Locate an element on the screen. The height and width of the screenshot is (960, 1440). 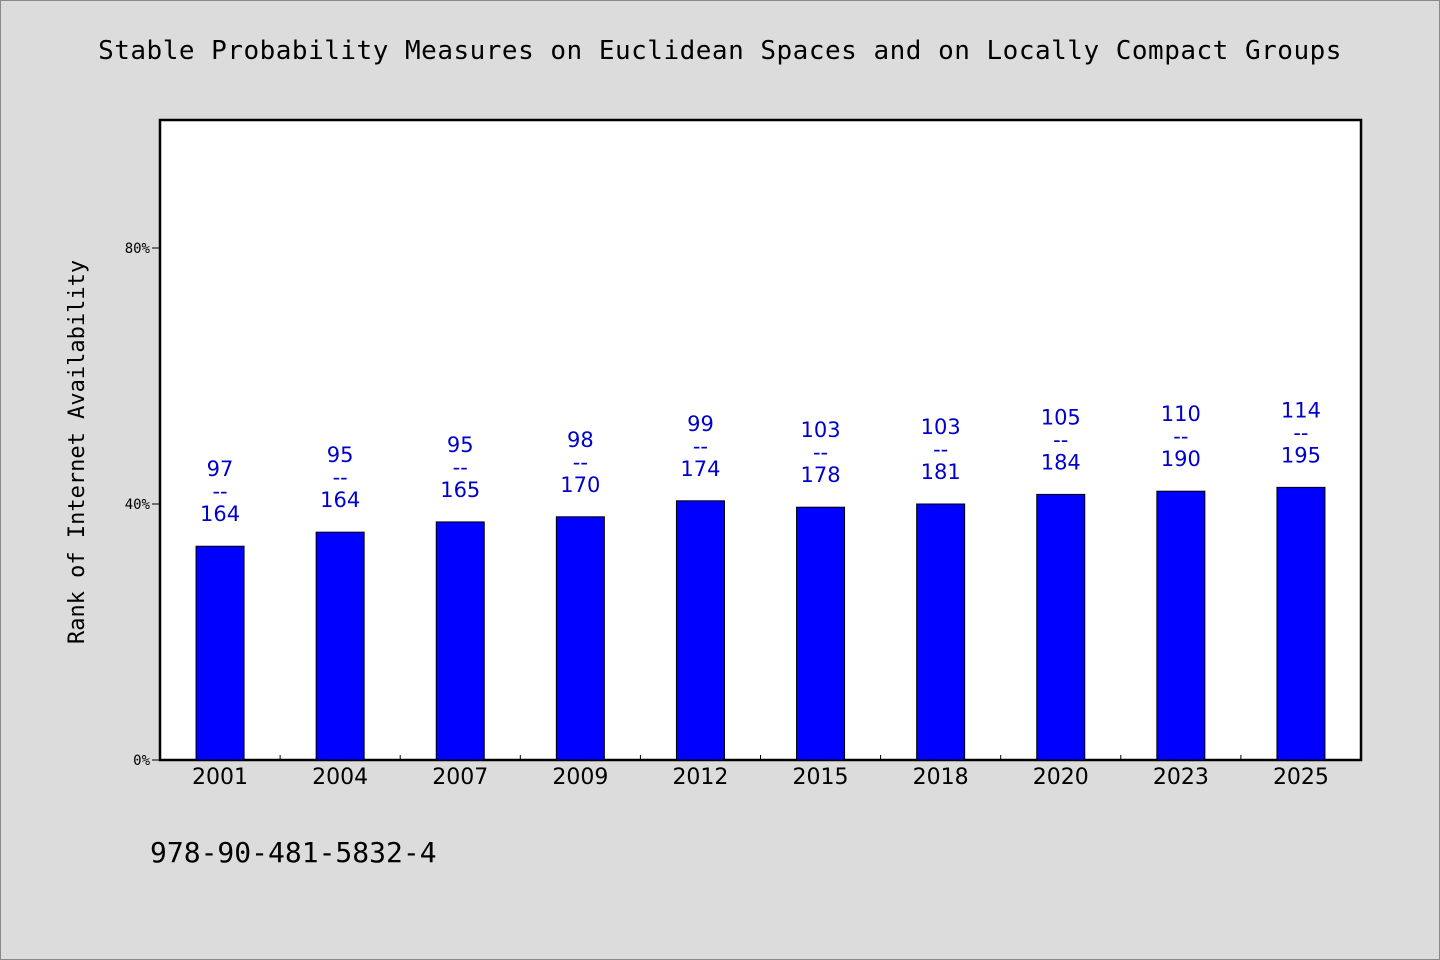
bar-2018 is located at coordinates (941, 632).